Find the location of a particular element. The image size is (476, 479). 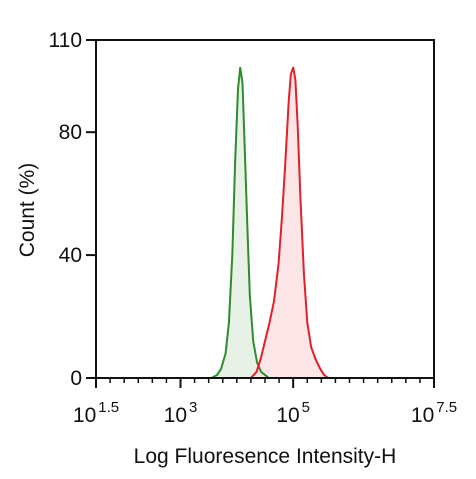

y-tick-label: 0 is located at coordinates (76, 378).